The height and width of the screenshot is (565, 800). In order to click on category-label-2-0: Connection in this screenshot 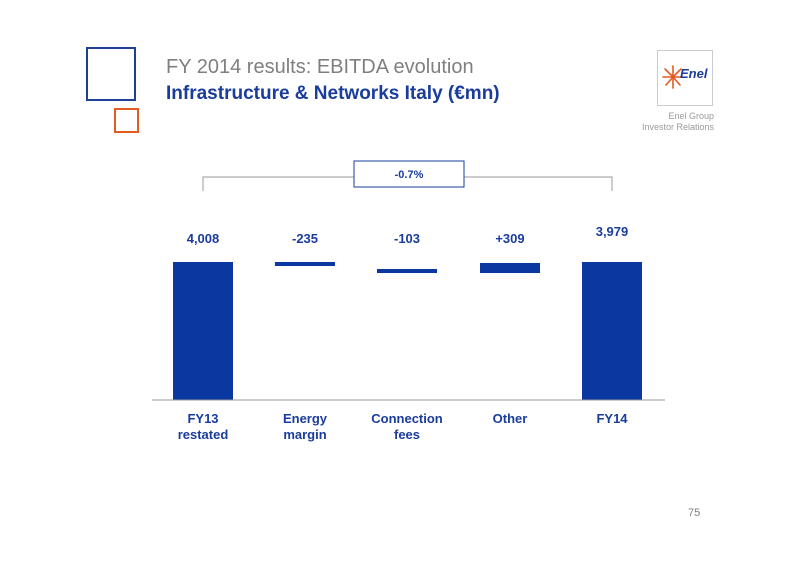, I will do `click(407, 418)`.